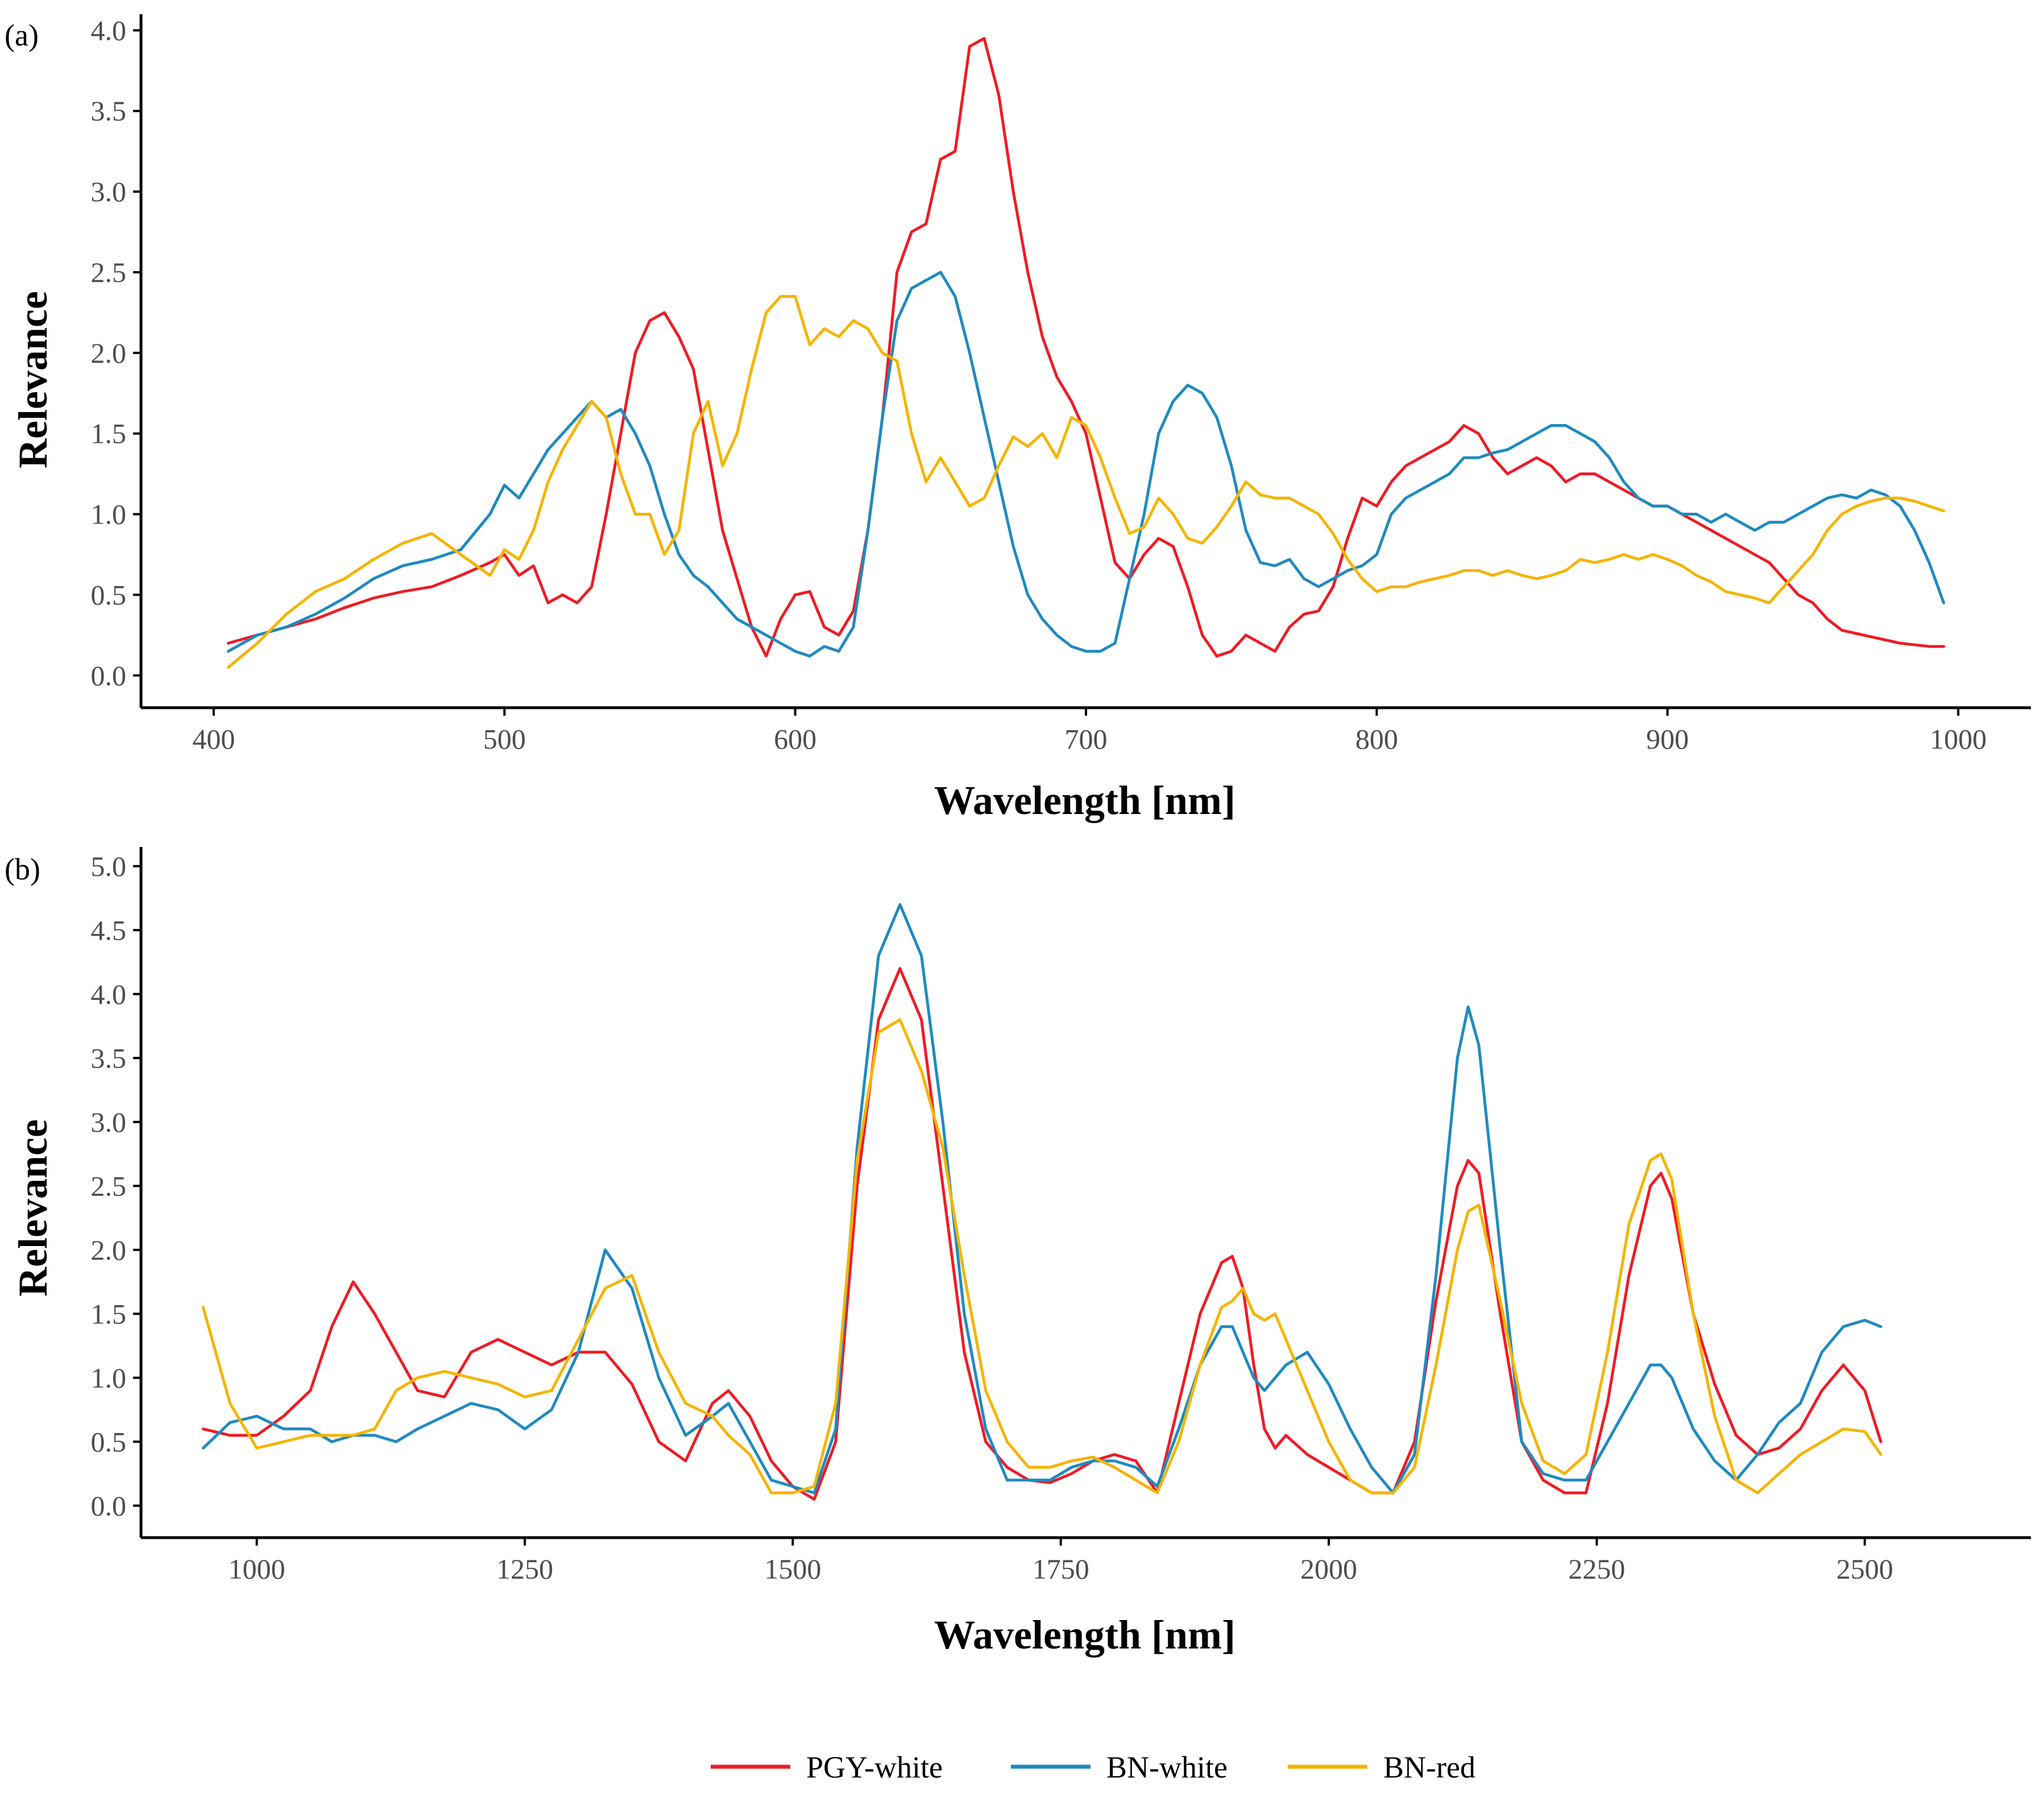 The width and height of the screenshot is (2044, 1794). What do you see at coordinates (33, 380) in the screenshot?
I see `panel-a-y-axis-title: Relevance` at bounding box center [33, 380].